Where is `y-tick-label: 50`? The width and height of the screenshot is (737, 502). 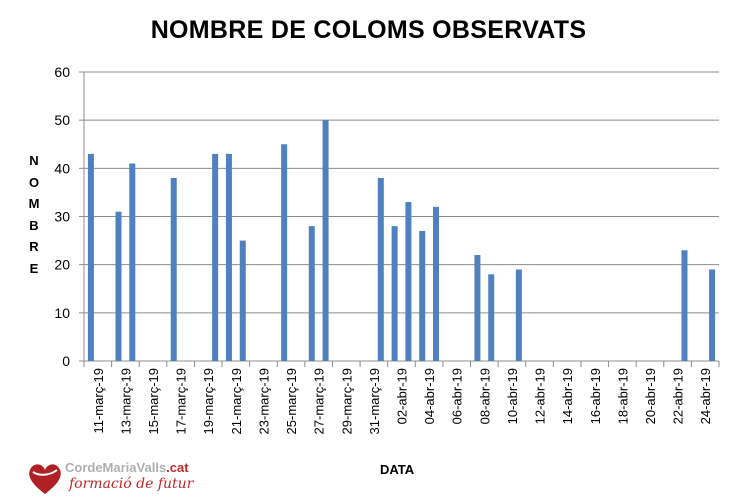 y-tick-label: 50 is located at coordinates (62, 120).